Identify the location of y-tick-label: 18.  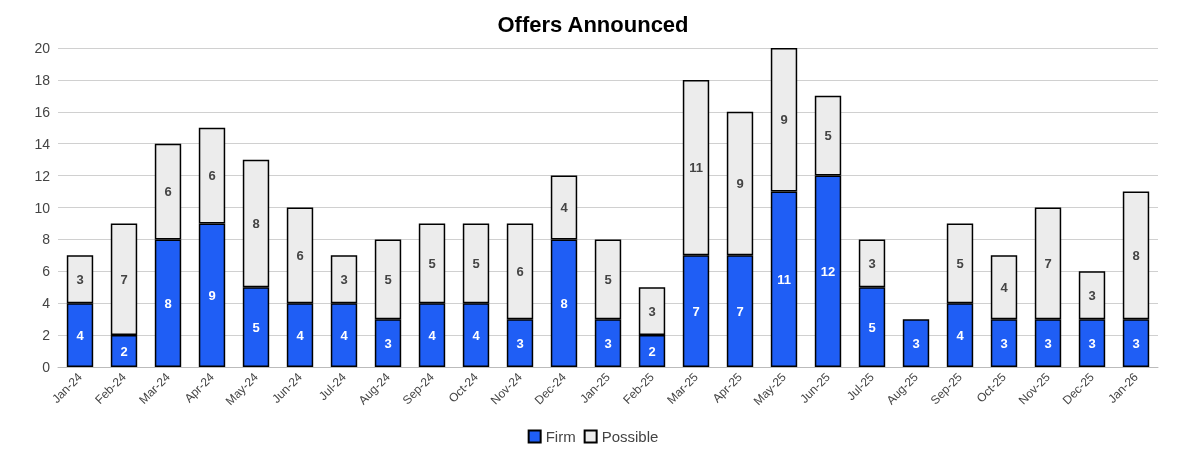
(42, 79).